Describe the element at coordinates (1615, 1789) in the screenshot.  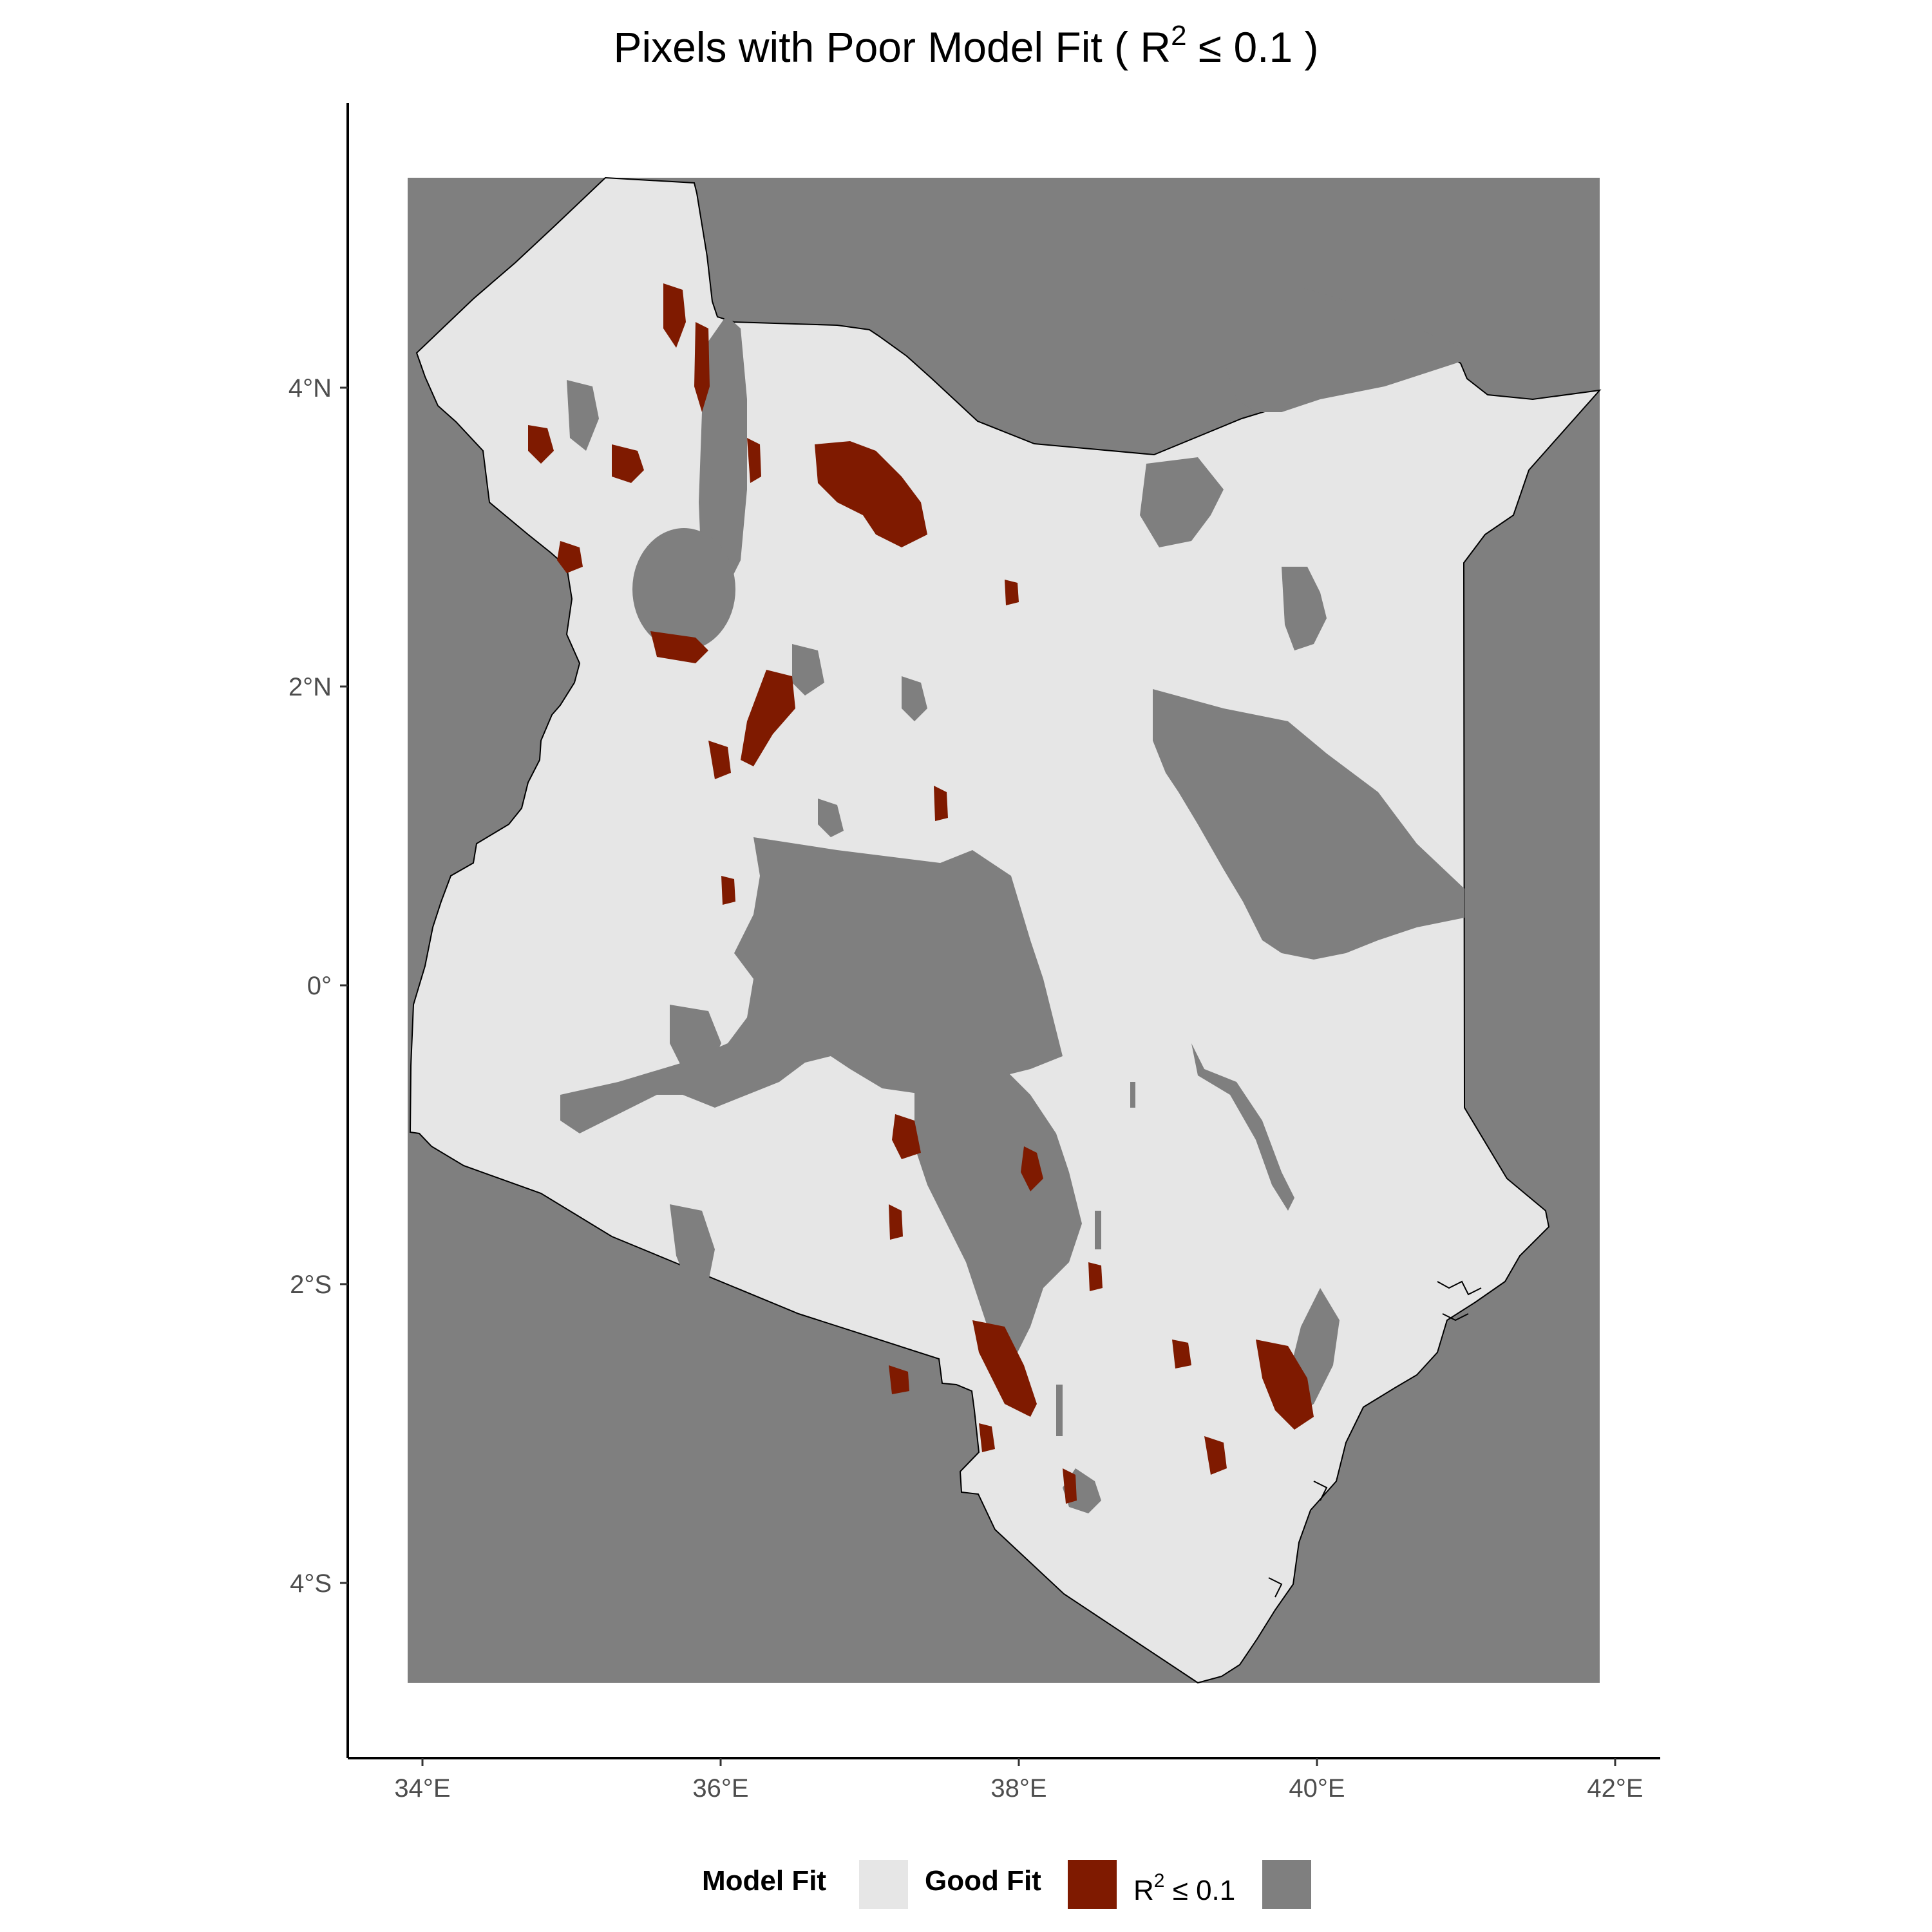
I see `x-tick-label: 42°E` at that location.